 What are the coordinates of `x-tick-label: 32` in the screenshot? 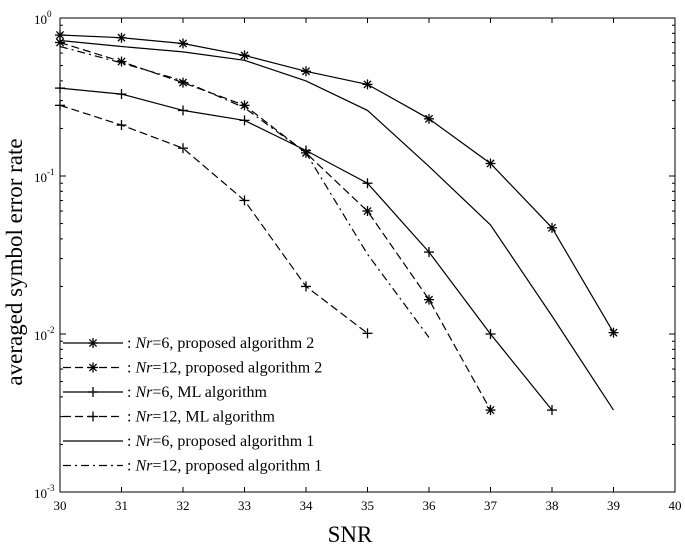 It's located at (183, 505).